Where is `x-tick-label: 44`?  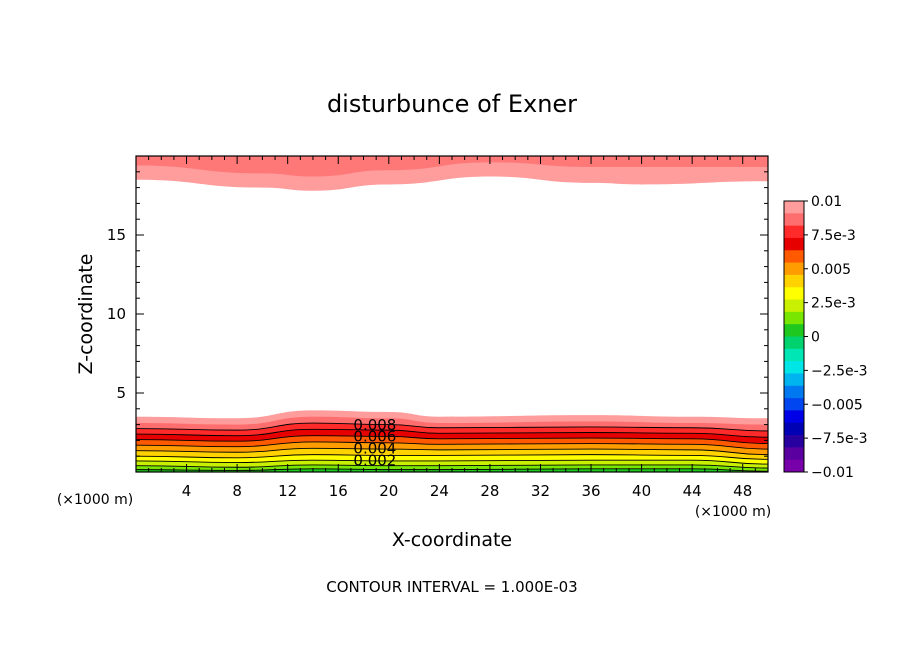 x-tick-label: 44 is located at coordinates (692, 491).